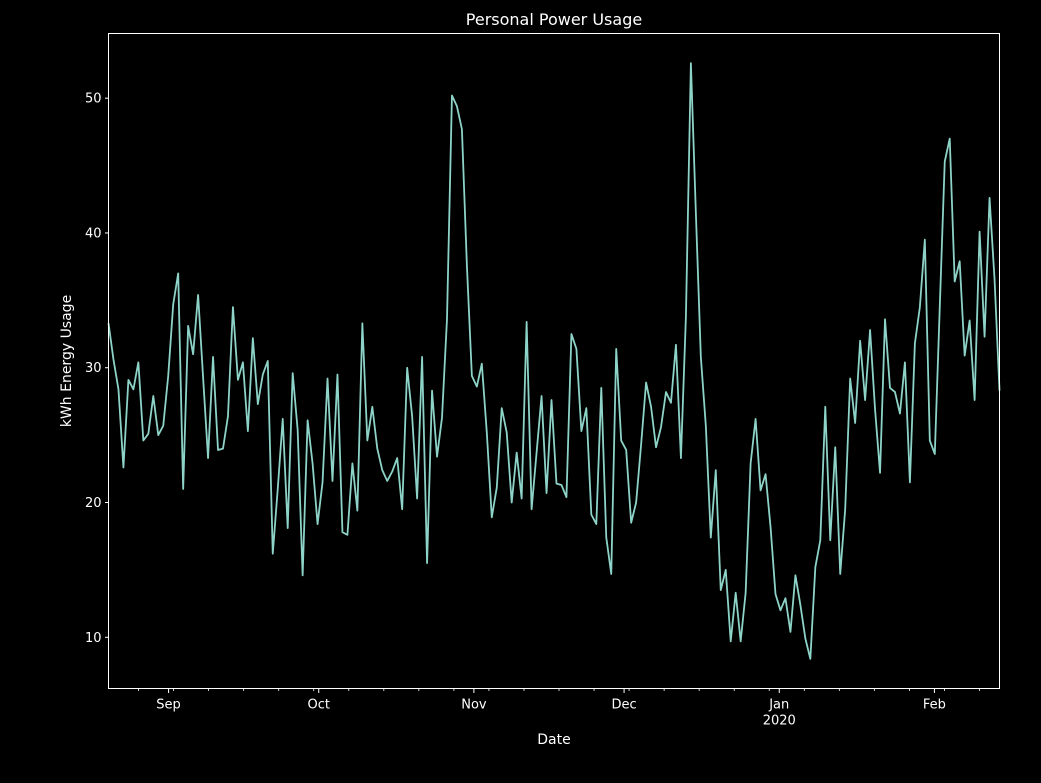  Describe the element at coordinates (93, 99) in the screenshot. I see `y-tick-label: 50` at that location.